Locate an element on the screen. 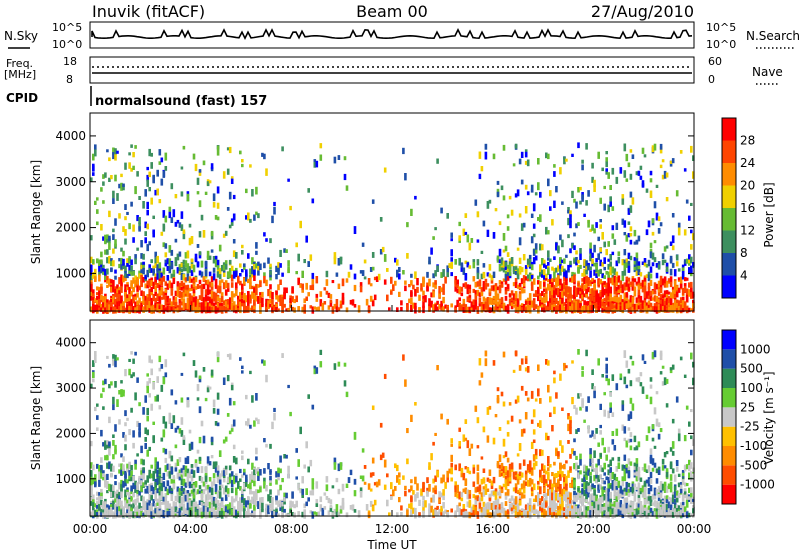 The image size is (800, 554). velocity-colorbar-tick-1: 500 is located at coordinates (751, 369).